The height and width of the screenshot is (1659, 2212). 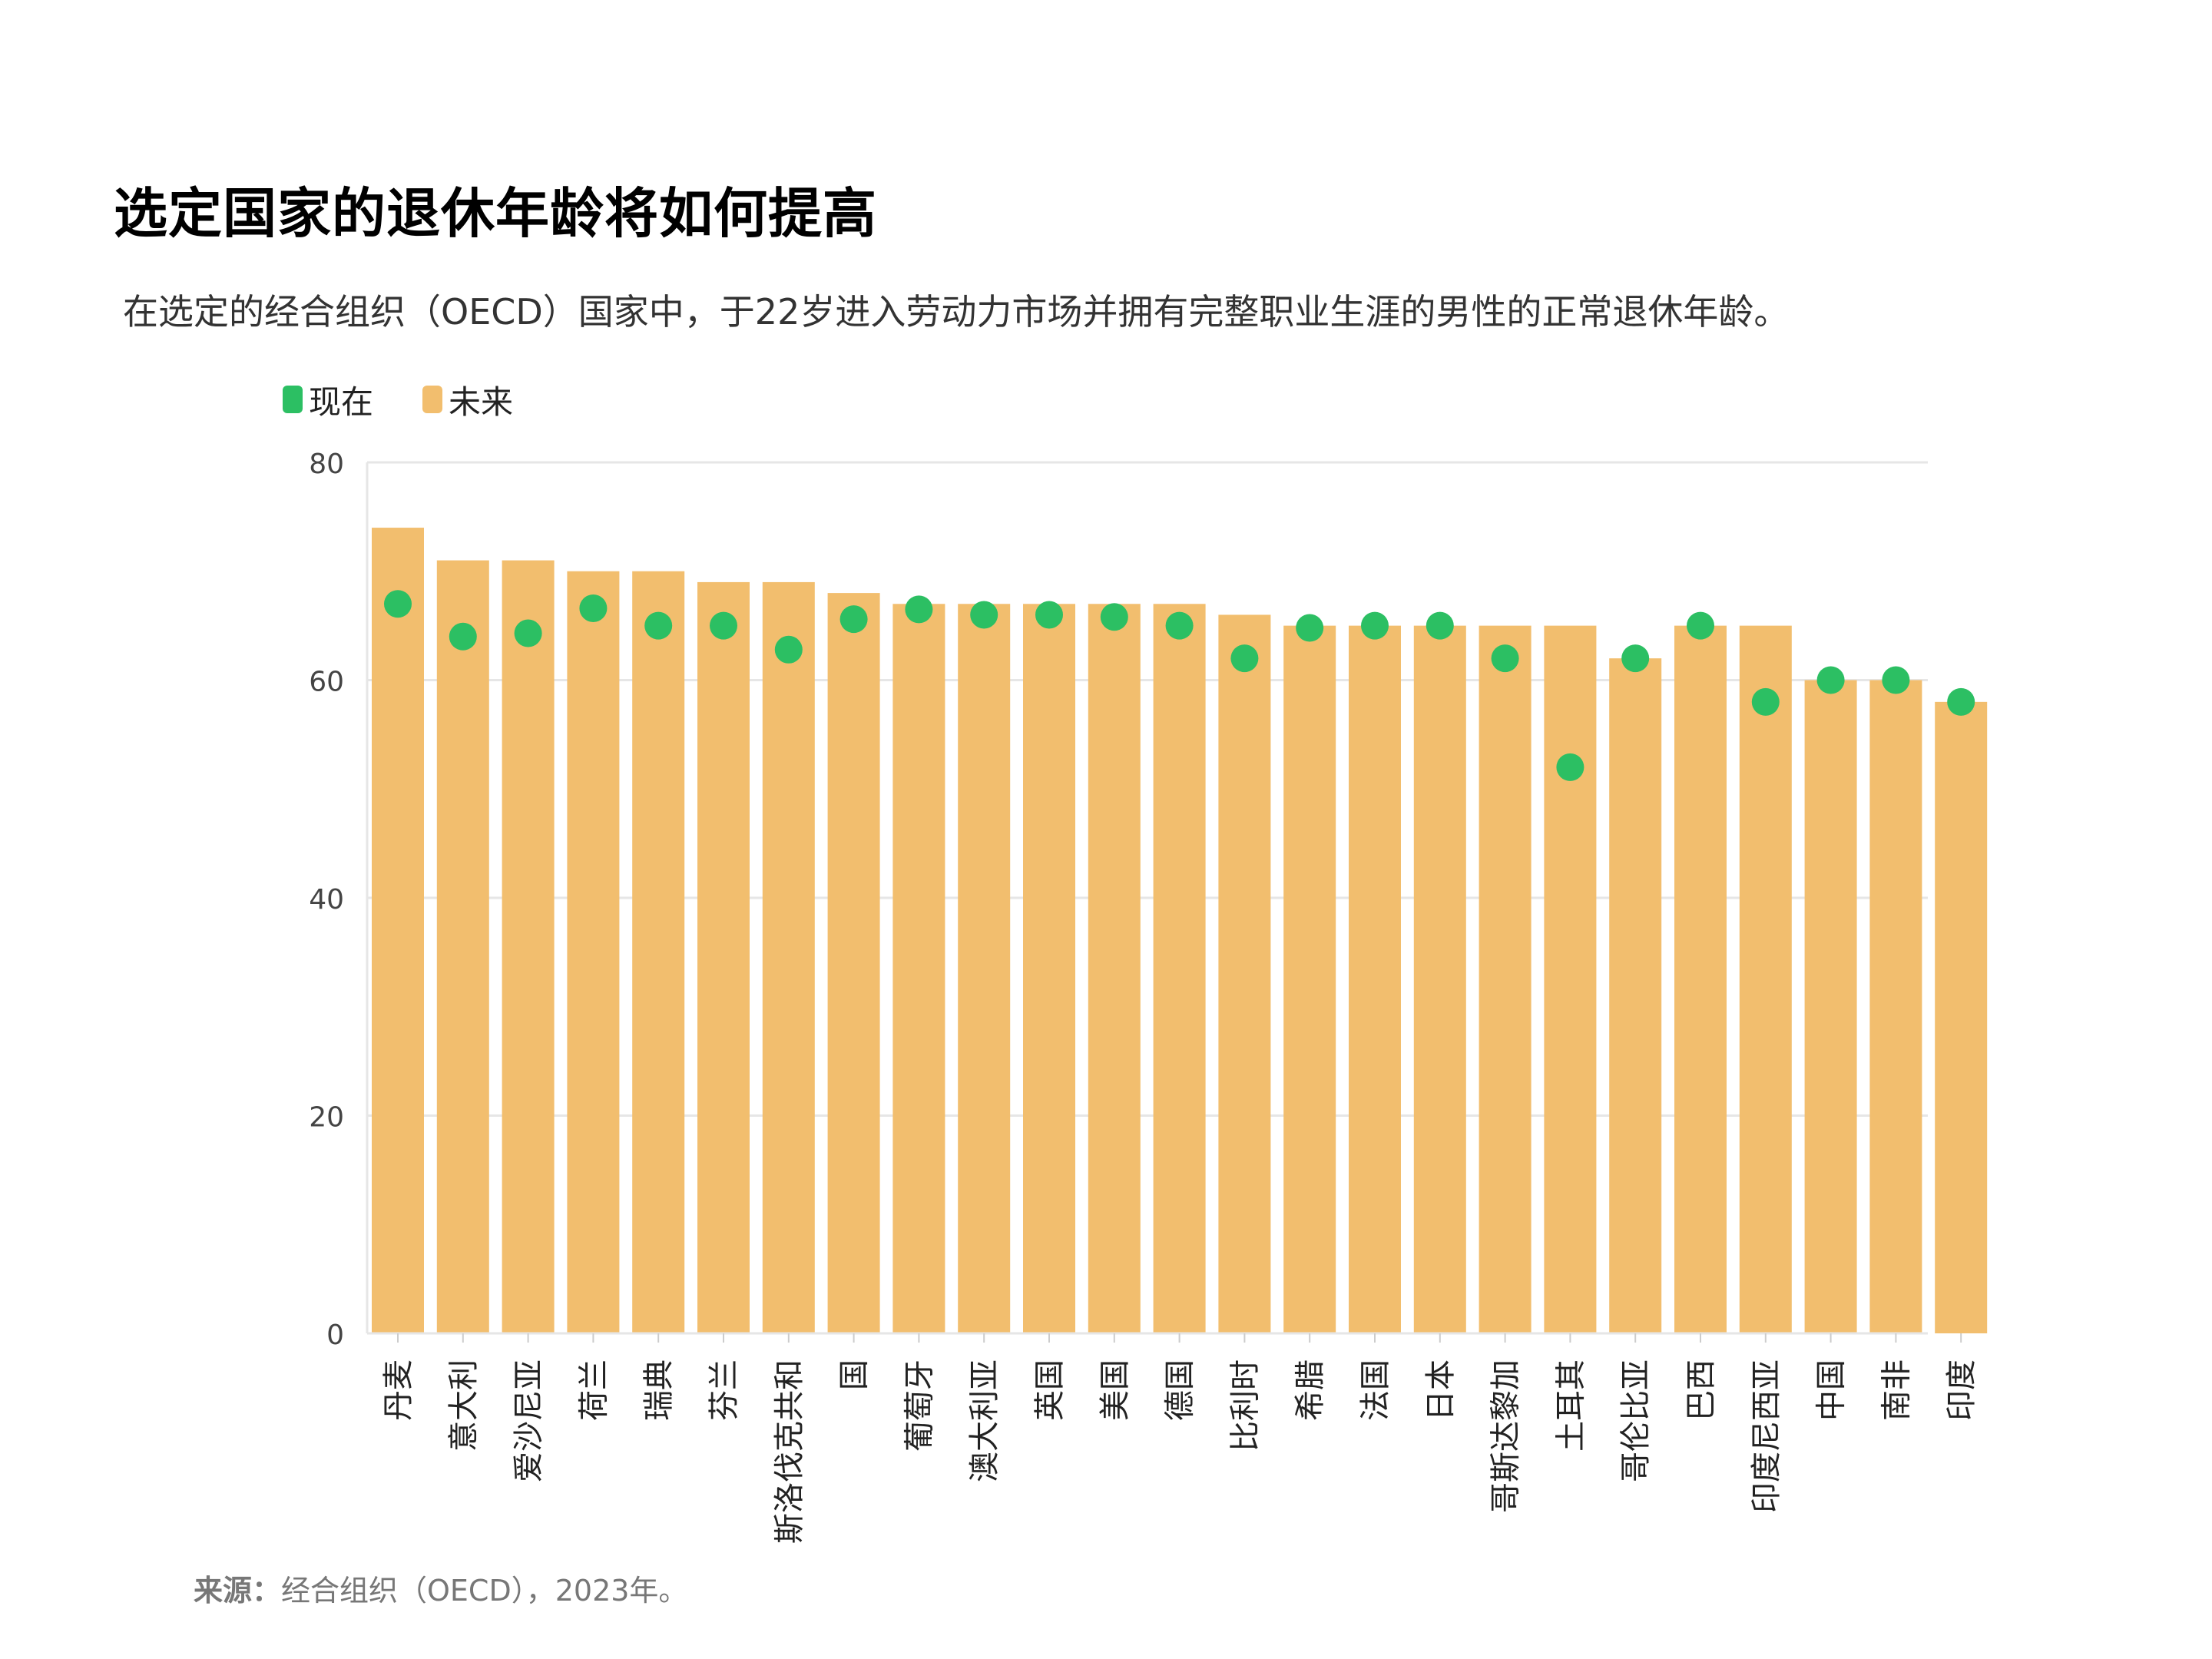 What do you see at coordinates (1180, 1390) in the screenshot?
I see `x-tick-label: 德国` at bounding box center [1180, 1390].